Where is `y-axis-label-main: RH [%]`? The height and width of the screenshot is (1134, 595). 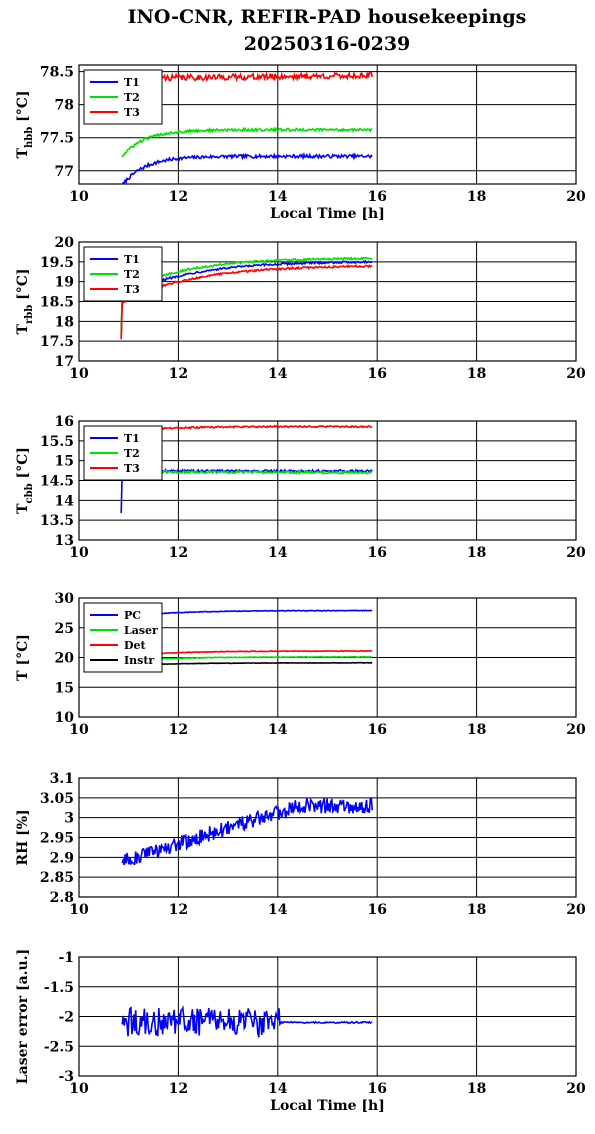
y-axis-label-main: RH [%] is located at coordinates (23, 837).